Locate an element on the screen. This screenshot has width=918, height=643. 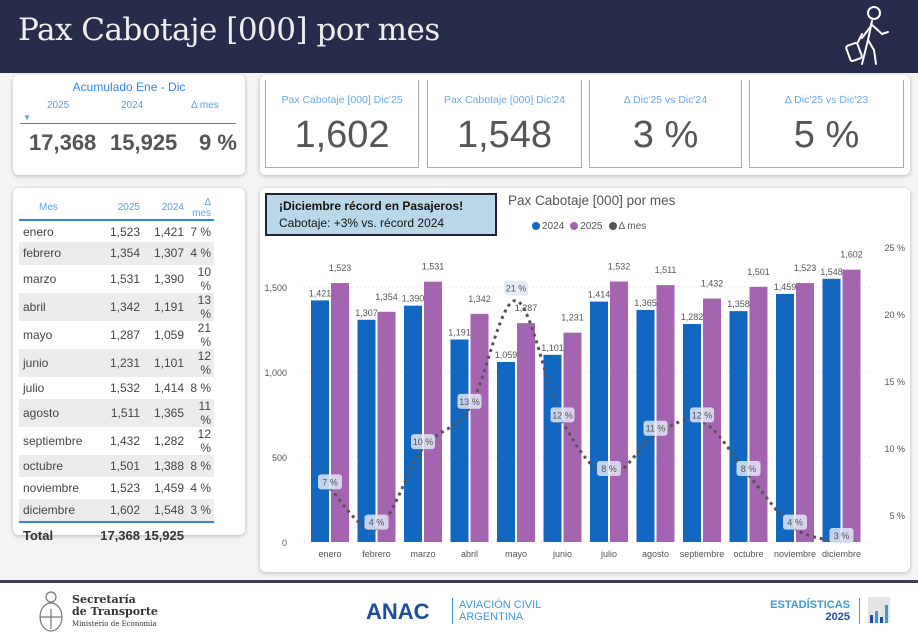
table-row: febrero 1,354 1,307 4 % is located at coordinates (116, 253).